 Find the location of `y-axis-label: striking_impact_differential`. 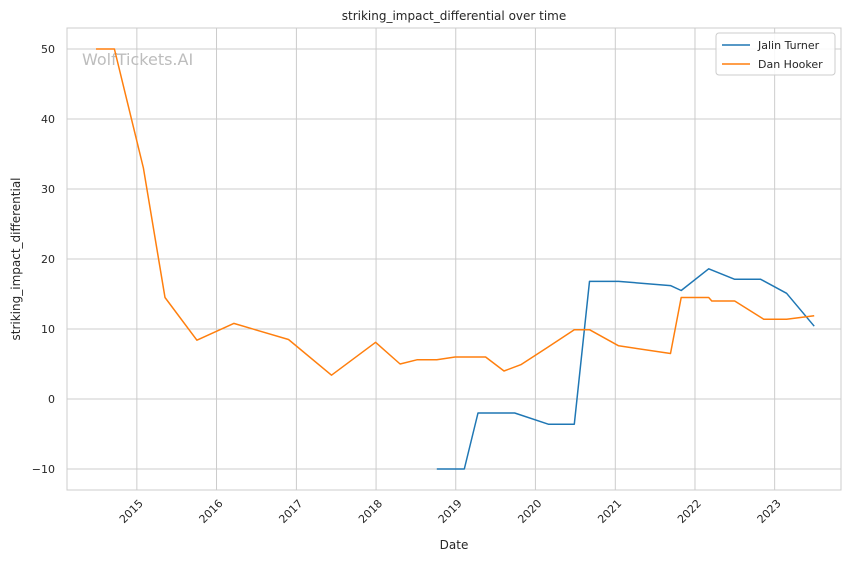

y-axis-label: striking_impact_differential is located at coordinates (16, 258).